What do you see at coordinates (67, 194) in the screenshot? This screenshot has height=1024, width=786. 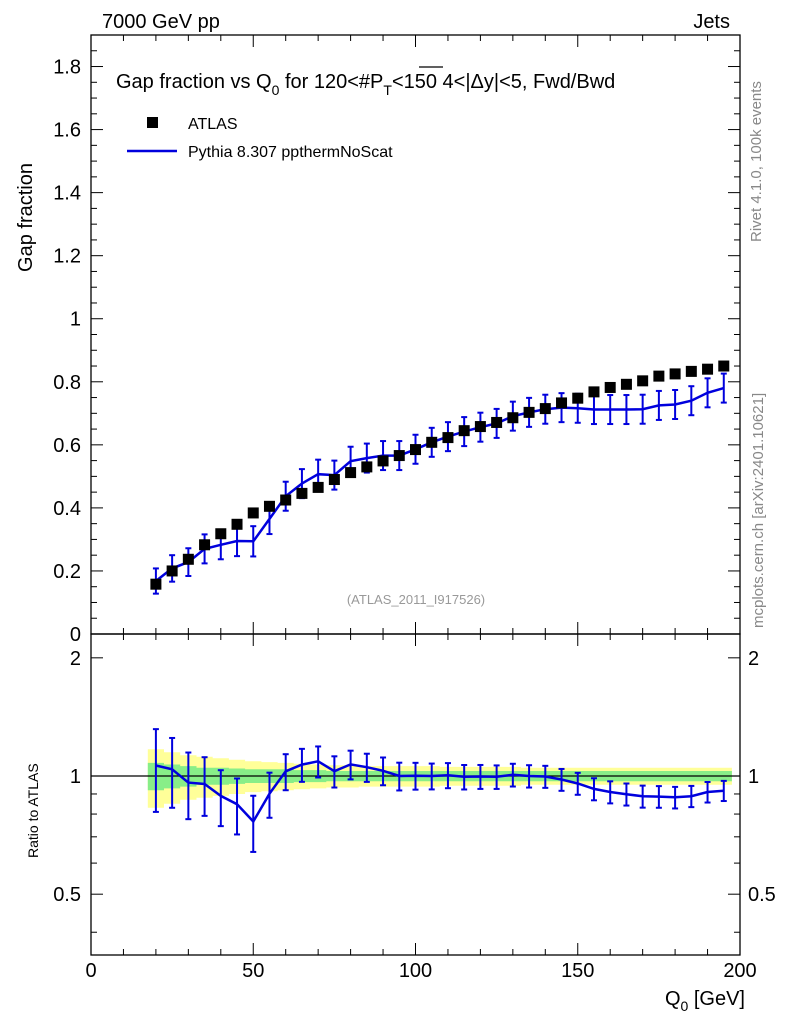 I see `y-tick-label: 1.4` at bounding box center [67, 194].